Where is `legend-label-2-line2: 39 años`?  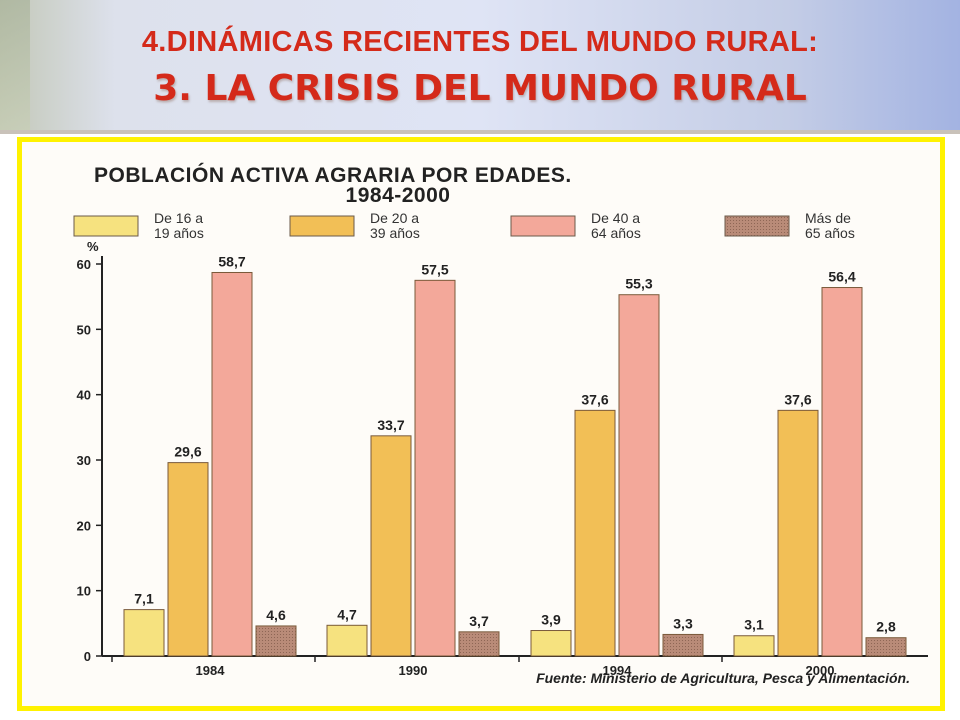 legend-label-2-line2: 39 años is located at coordinates (395, 233).